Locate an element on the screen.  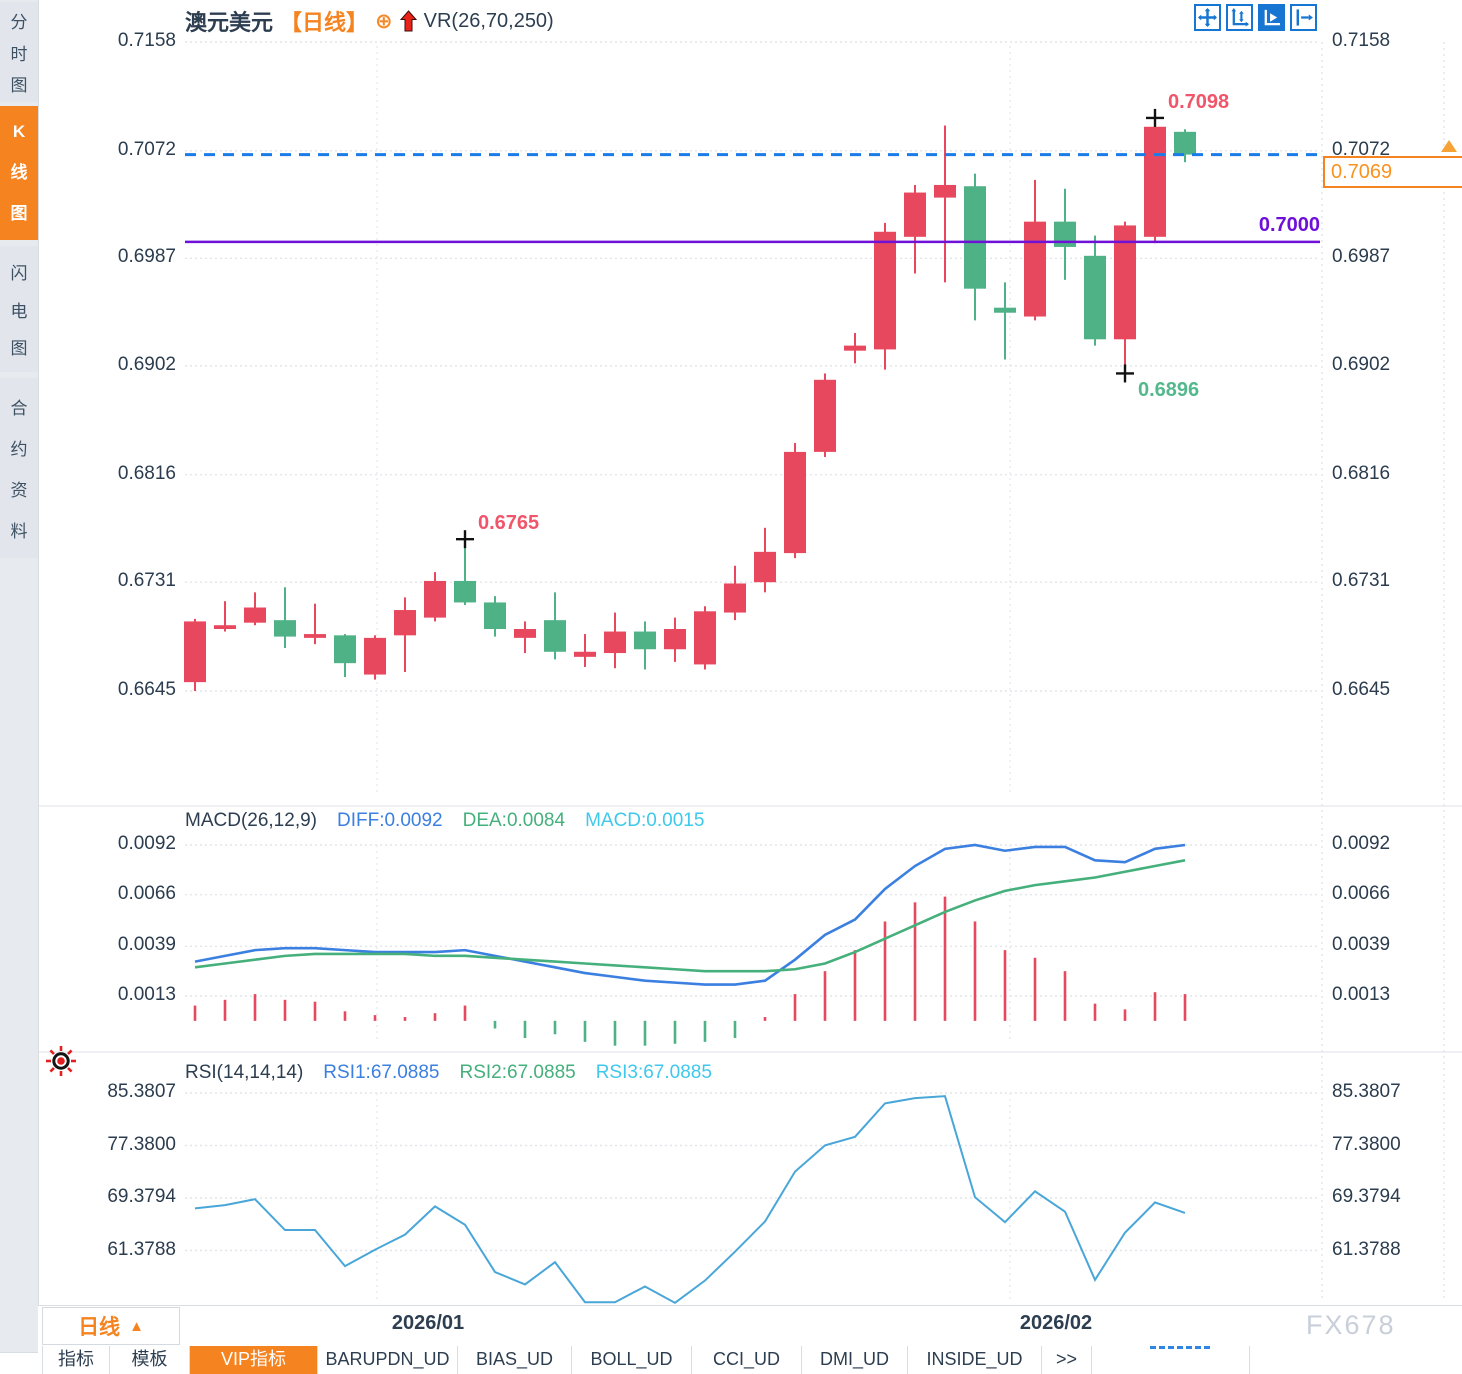
macd-tick-right: 0.0039 is located at coordinates (1361, 945).